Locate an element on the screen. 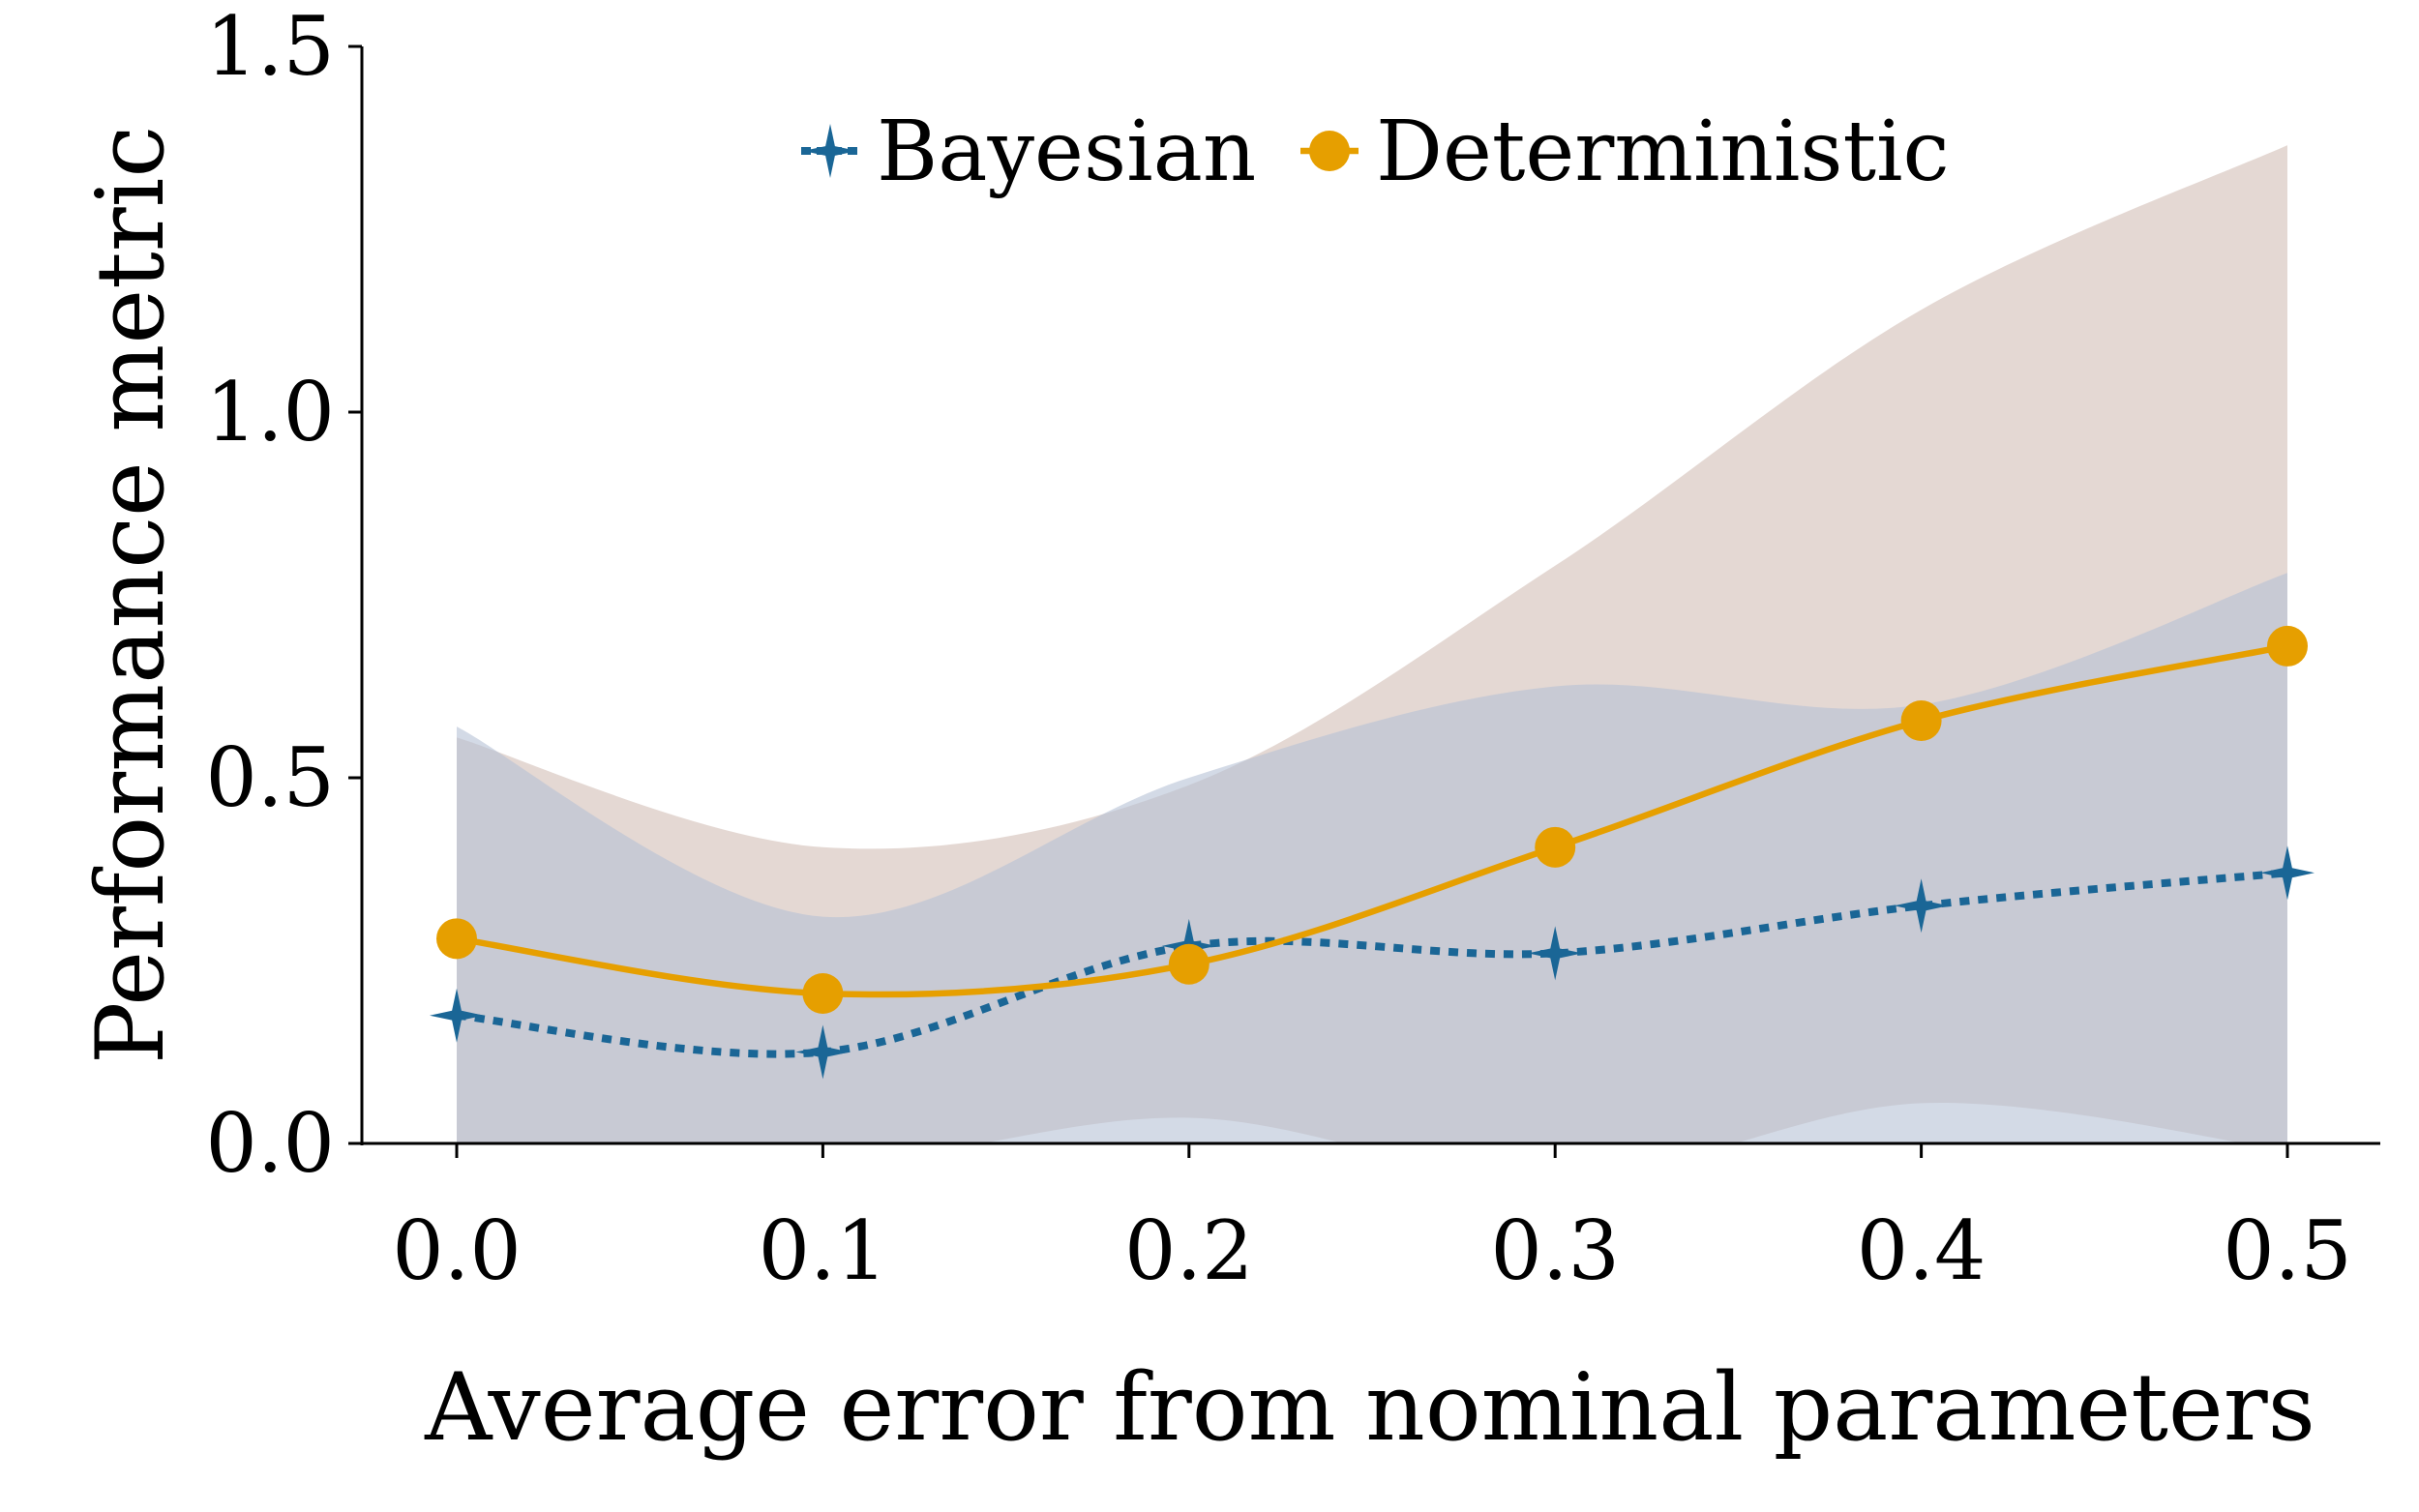 Image resolution: width=2419 pixels, height=1512 pixels. legend-item-bayesian: Bayesian is located at coordinates (1029, 152).